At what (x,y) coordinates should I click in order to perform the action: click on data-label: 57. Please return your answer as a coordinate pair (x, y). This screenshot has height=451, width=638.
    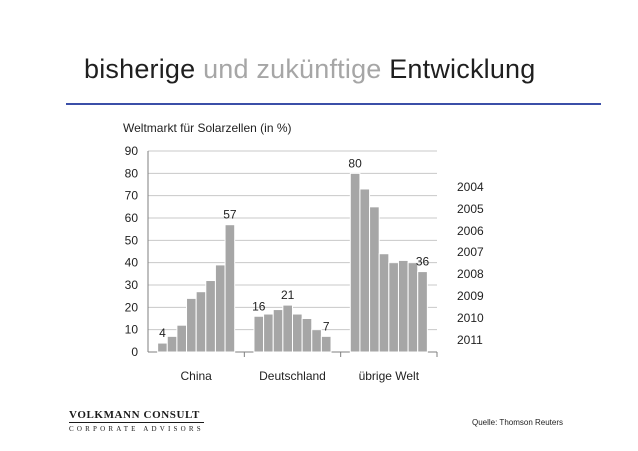
    Looking at the image, I should click on (230, 215).